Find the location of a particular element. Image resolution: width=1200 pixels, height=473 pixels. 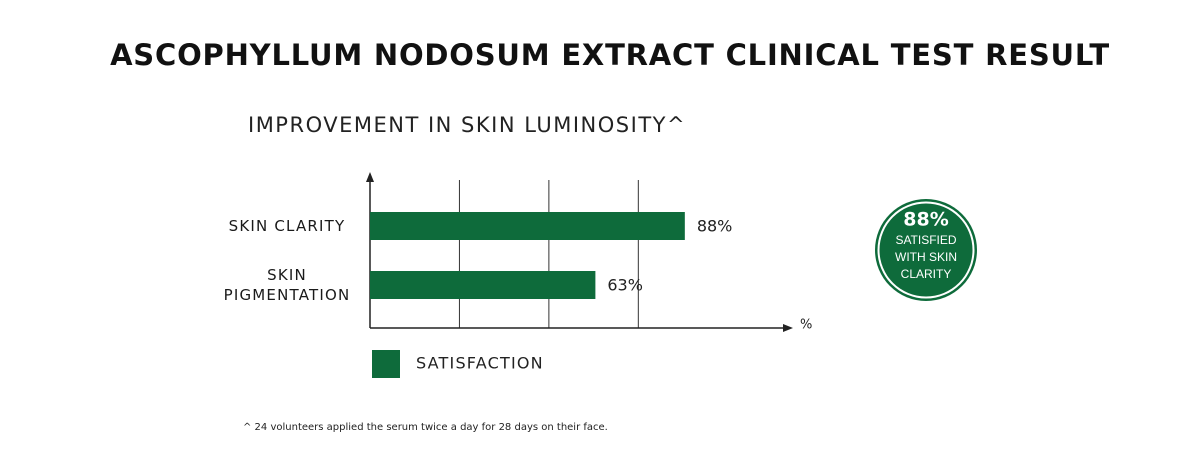

y-tick-label: SKIN CLARITY is located at coordinates (287, 226).